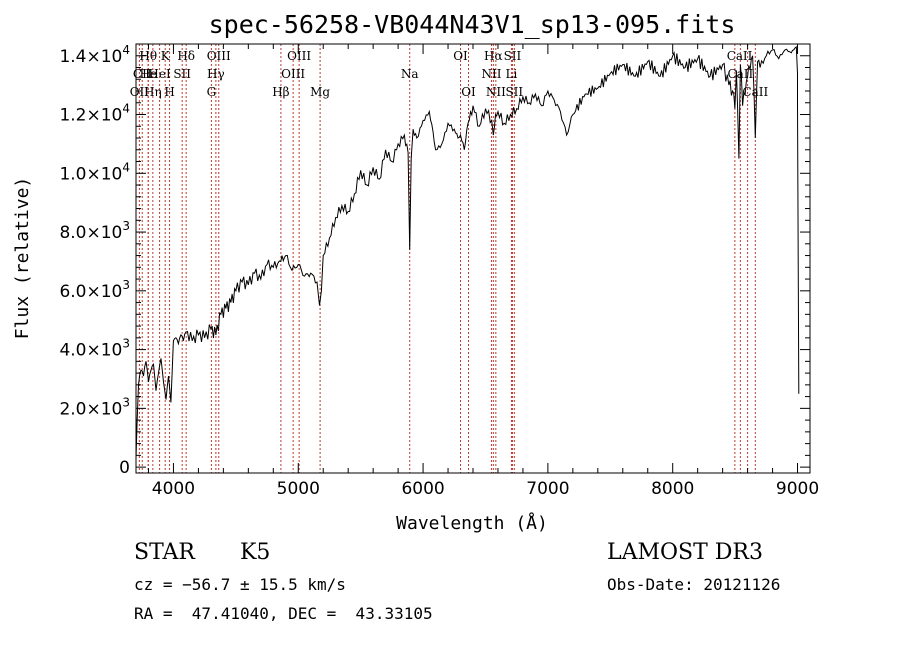  I want to click on redshift-cz: cz = −56.7 ± 15.5 km/s, so click(240, 584).